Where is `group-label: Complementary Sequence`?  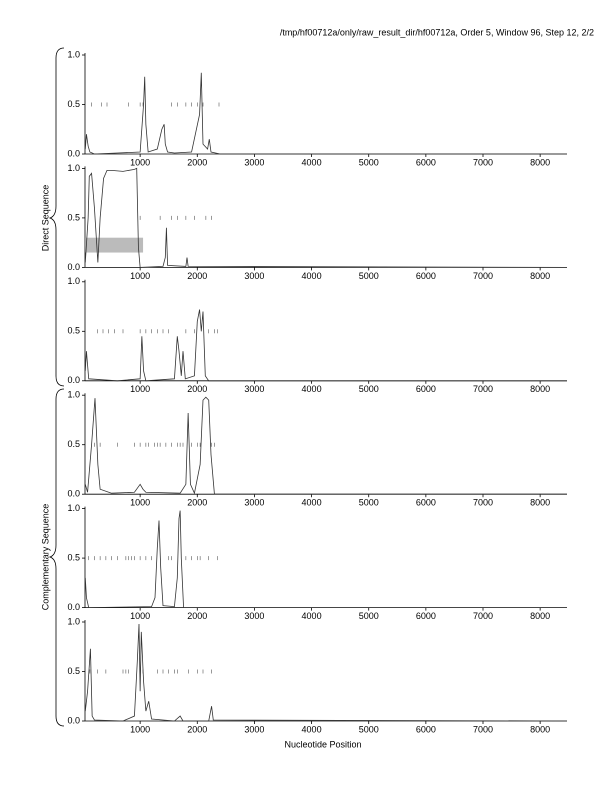
group-label: Complementary Sequence is located at coordinates (45, 557).